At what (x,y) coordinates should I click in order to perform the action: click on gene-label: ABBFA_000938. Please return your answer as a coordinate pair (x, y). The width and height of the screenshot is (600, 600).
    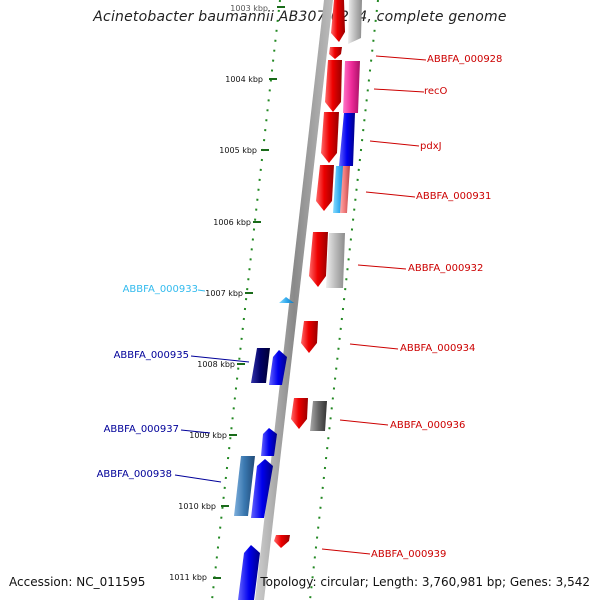
    Looking at the image, I should click on (134, 474).